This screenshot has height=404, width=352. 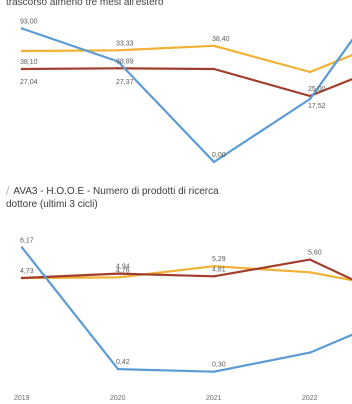 I want to click on title-line-2: dottore (ultimi 3 cicli), so click(x=52, y=204).